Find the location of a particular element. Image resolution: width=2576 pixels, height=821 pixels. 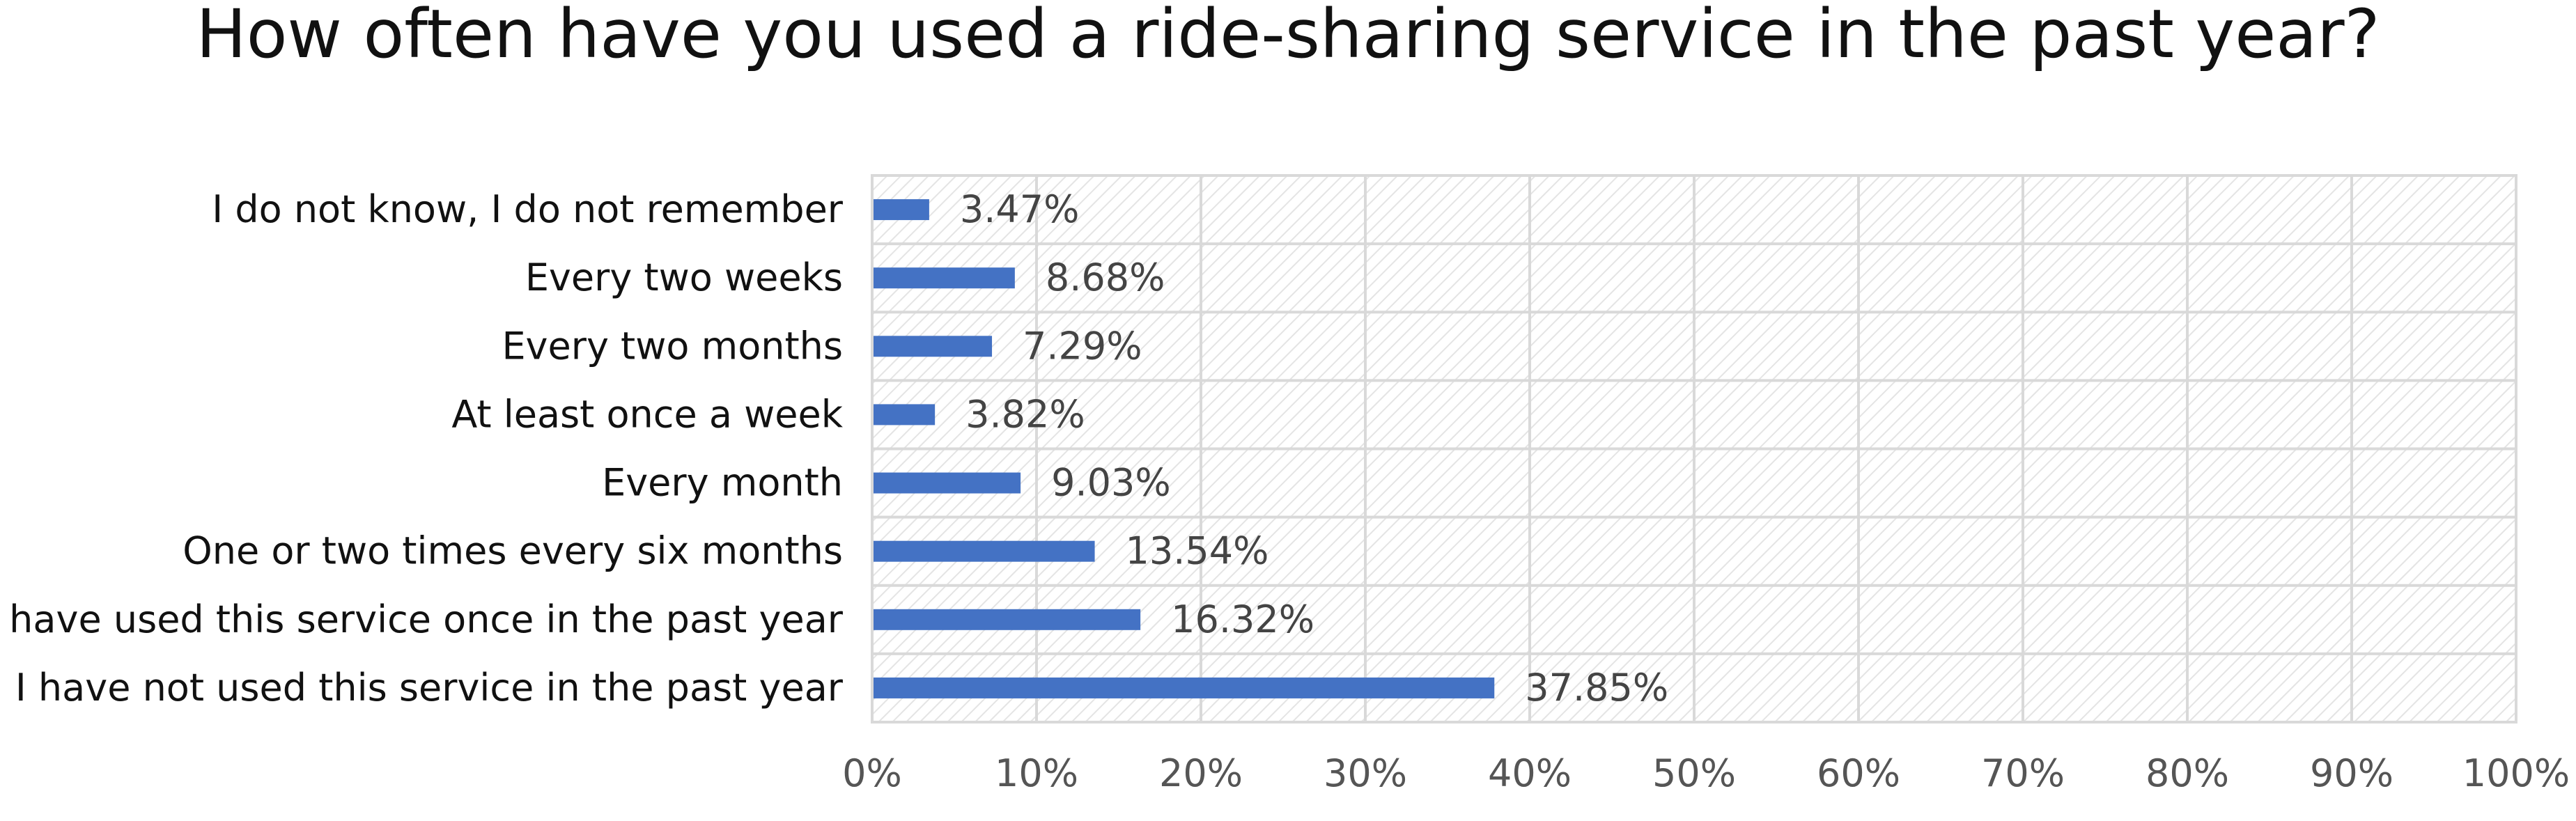

bars is located at coordinates (1183, 448).